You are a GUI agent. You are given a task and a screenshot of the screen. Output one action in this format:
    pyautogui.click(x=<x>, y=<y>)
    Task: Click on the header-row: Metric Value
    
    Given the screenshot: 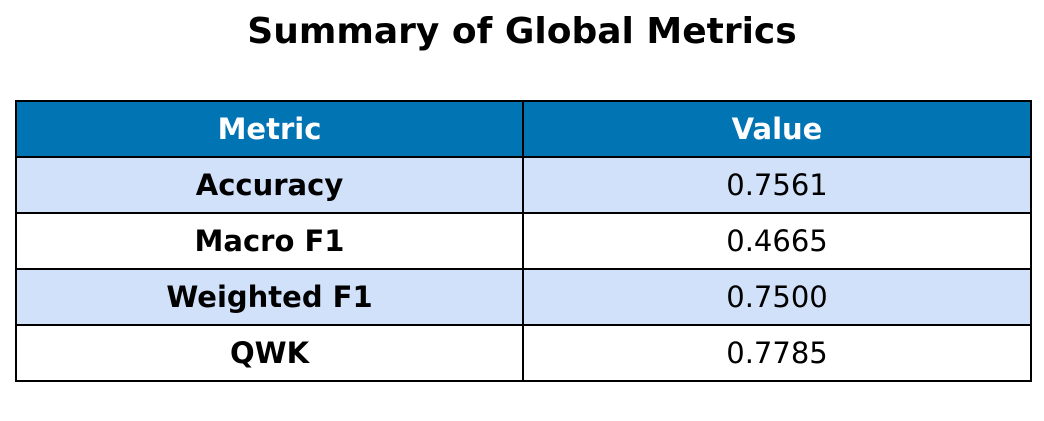 What is the action you would take?
    pyautogui.click(x=523, y=129)
    